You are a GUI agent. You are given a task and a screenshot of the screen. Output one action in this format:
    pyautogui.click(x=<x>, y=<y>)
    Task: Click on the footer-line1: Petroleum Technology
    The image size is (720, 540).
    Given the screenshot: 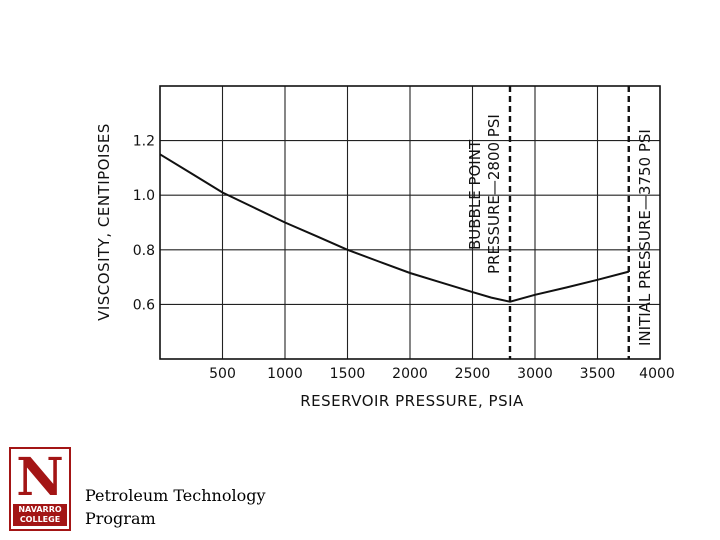 What is the action you would take?
    pyautogui.click(x=175, y=495)
    